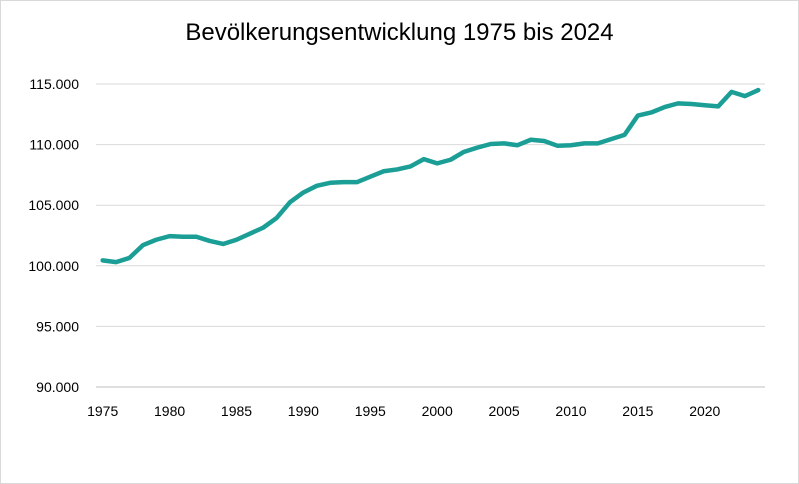 This screenshot has width=799, height=484. I want to click on x-tick-label: 1985, so click(236, 411).